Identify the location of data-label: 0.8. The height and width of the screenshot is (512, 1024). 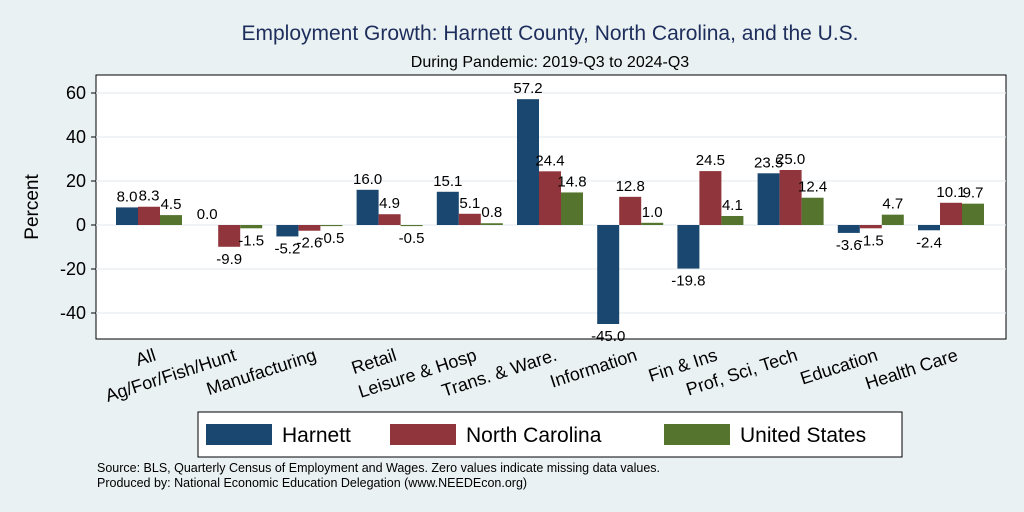
(491, 212).